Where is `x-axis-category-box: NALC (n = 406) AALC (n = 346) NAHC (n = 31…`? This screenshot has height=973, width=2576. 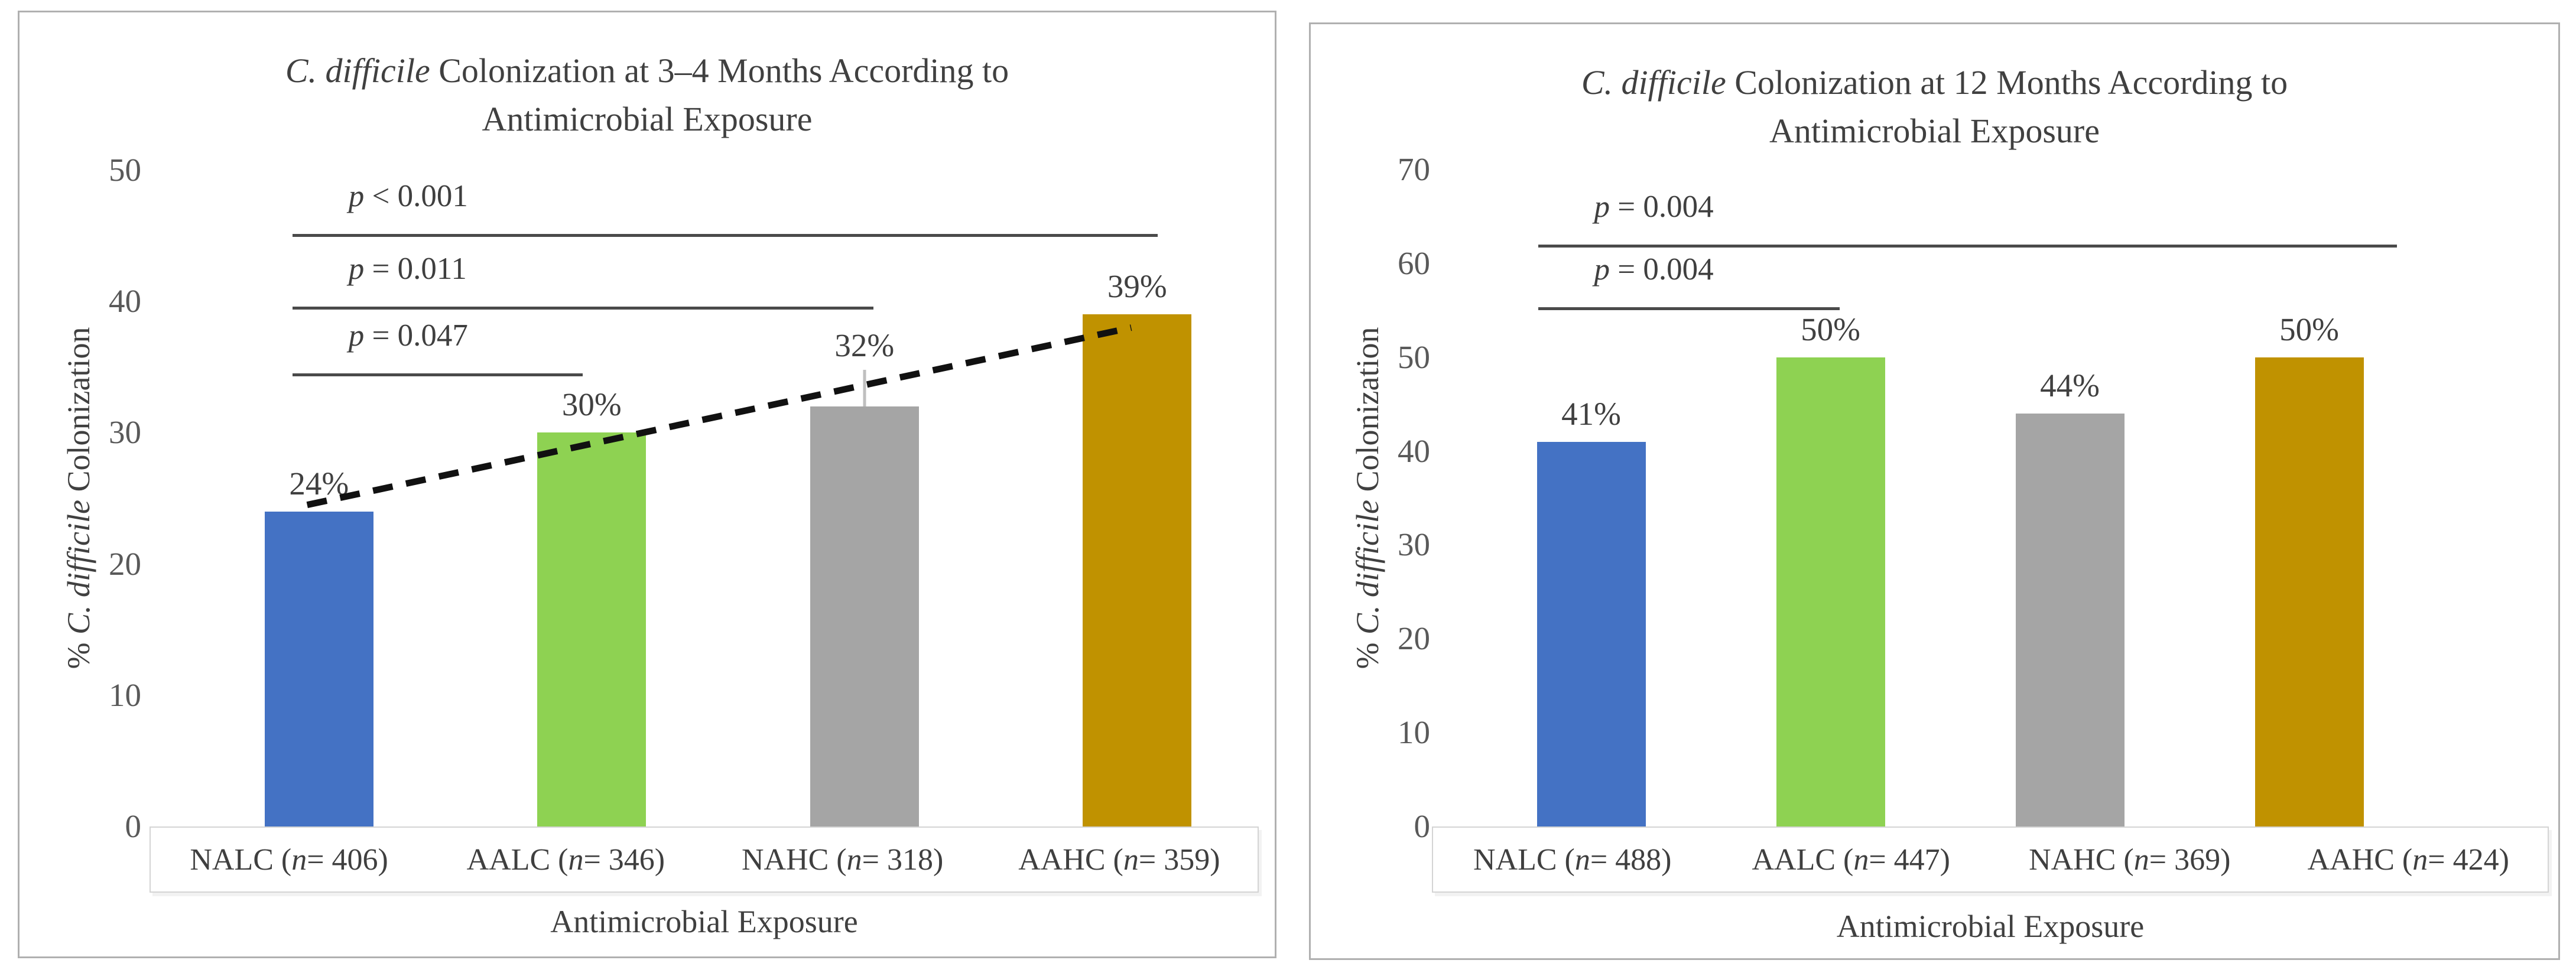
x-axis-category-box: NALC (n = 406) AALC (n = 346) NAHC (n = 31… is located at coordinates (704, 859).